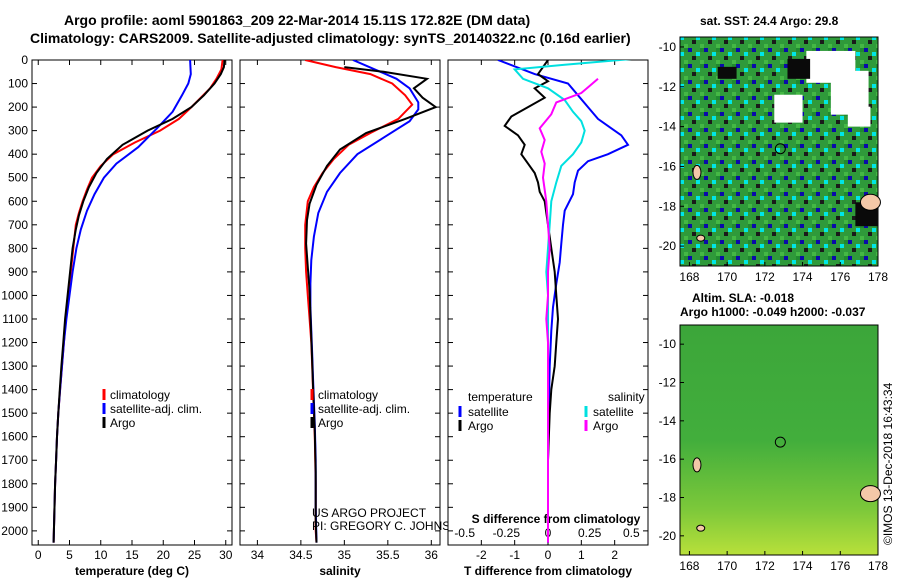 The image size is (900, 580). Describe the element at coordinates (258, 555) in the screenshot. I see `x-tick-label: 34` at that location.